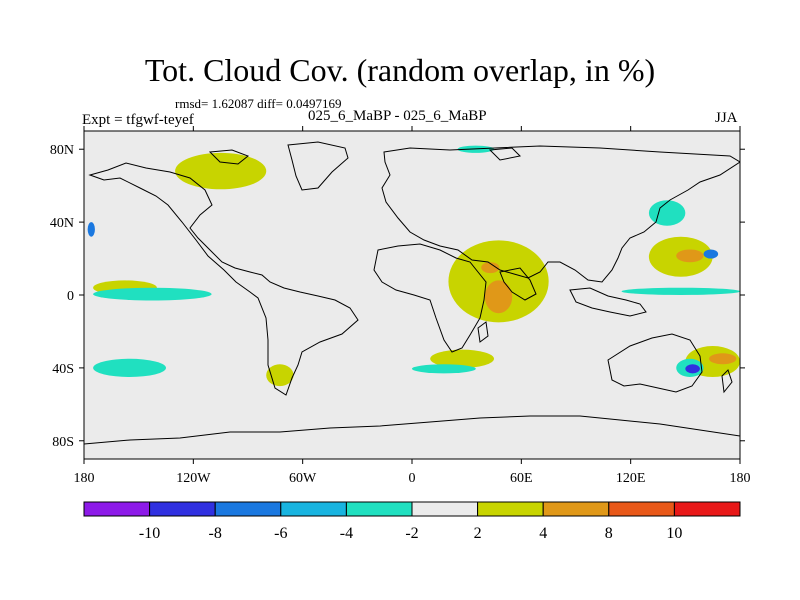  Describe the element at coordinates (70, 296) in the screenshot. I see `y-tick-label: 0` at that location.